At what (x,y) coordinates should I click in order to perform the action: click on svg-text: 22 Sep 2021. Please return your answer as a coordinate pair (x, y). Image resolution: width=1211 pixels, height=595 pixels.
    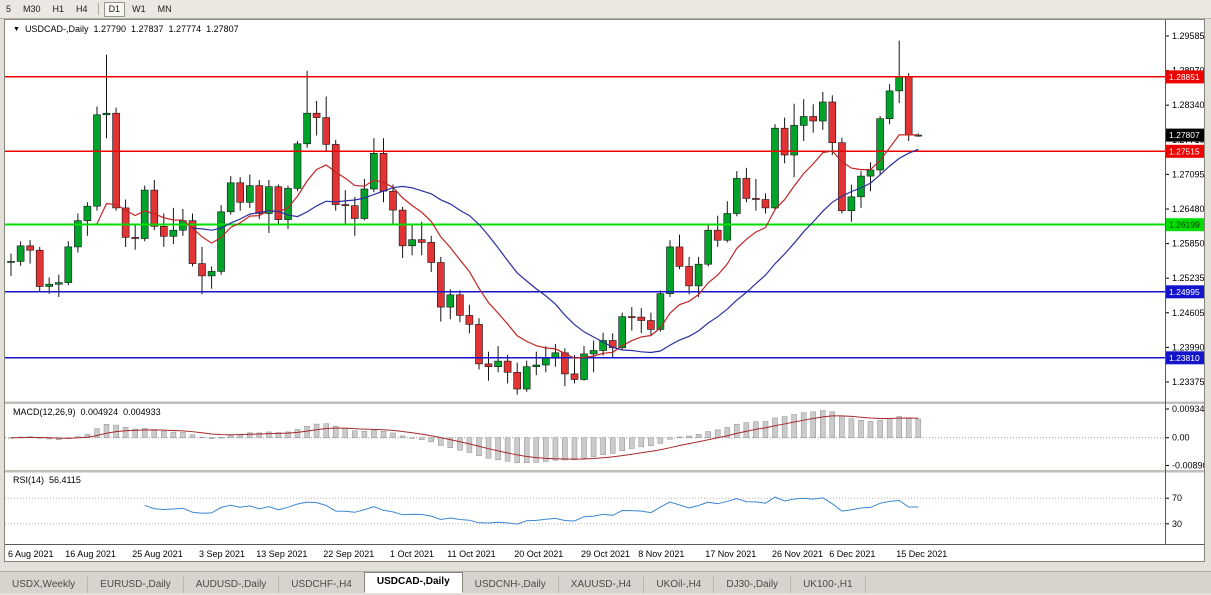
    Looking at the image, I should click on (348, 554).